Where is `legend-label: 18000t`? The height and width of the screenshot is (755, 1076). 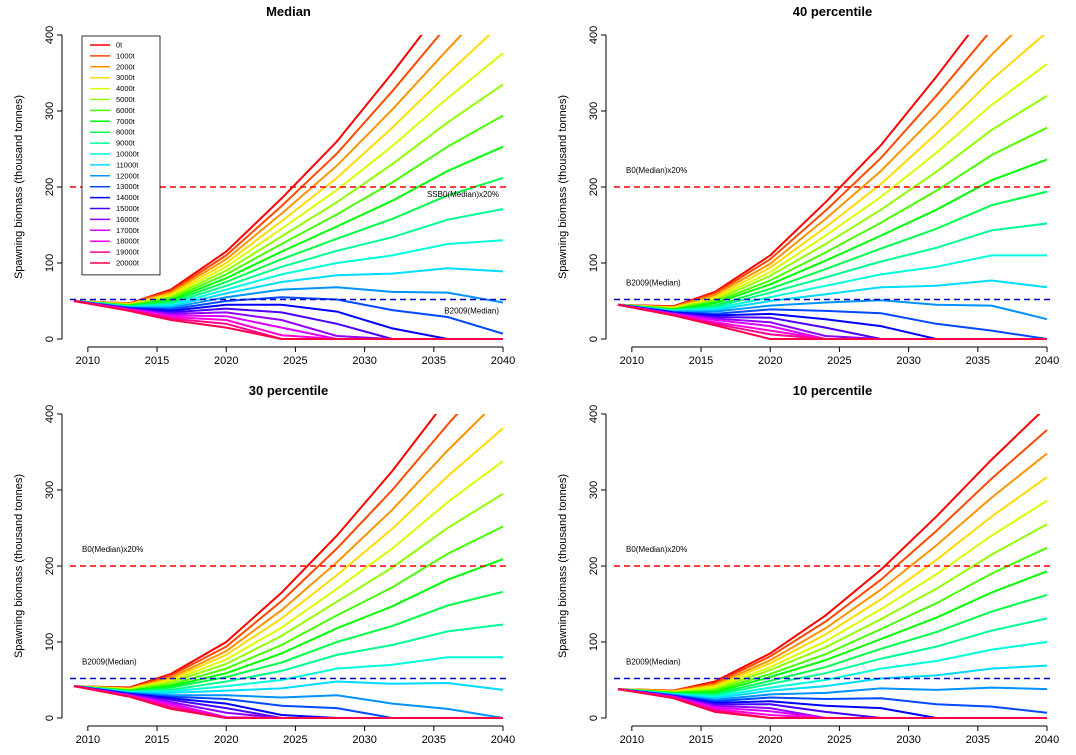 legend-label: 18000t is located at coordinates (128, 241).